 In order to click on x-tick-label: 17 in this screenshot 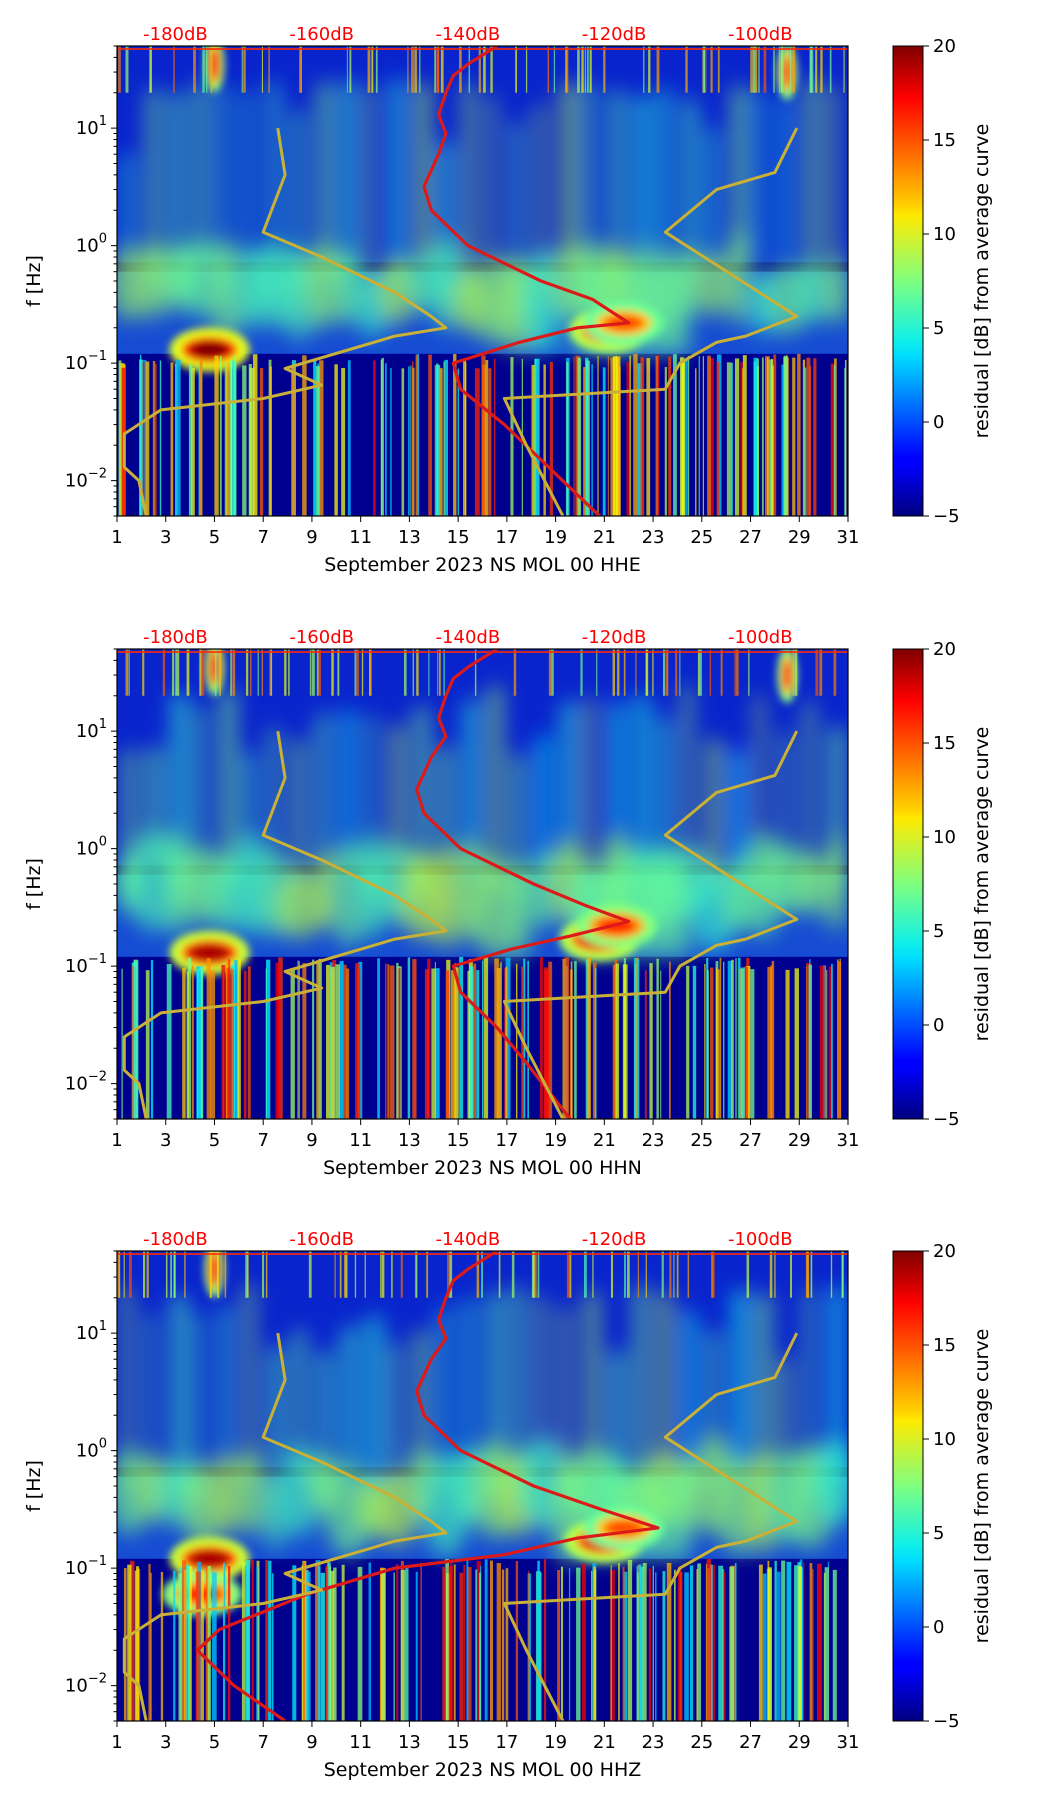, I will do `click(506, 537)`.